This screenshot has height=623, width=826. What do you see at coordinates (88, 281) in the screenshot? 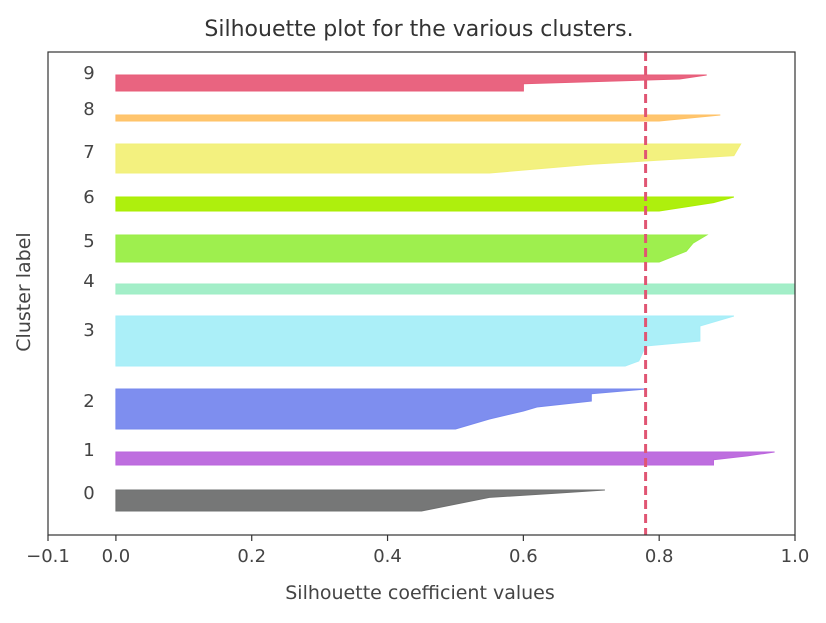
I see `cluster-label-4: 4` at bounding box center [88, 281].